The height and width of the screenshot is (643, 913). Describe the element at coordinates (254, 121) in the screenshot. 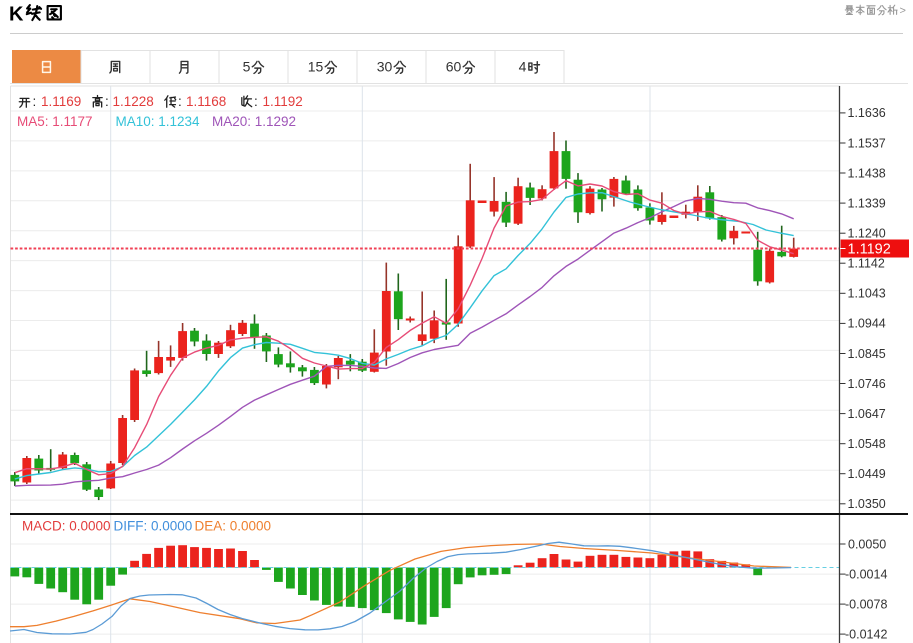

I see `svg-text: MA20: 1.1292` at that location.